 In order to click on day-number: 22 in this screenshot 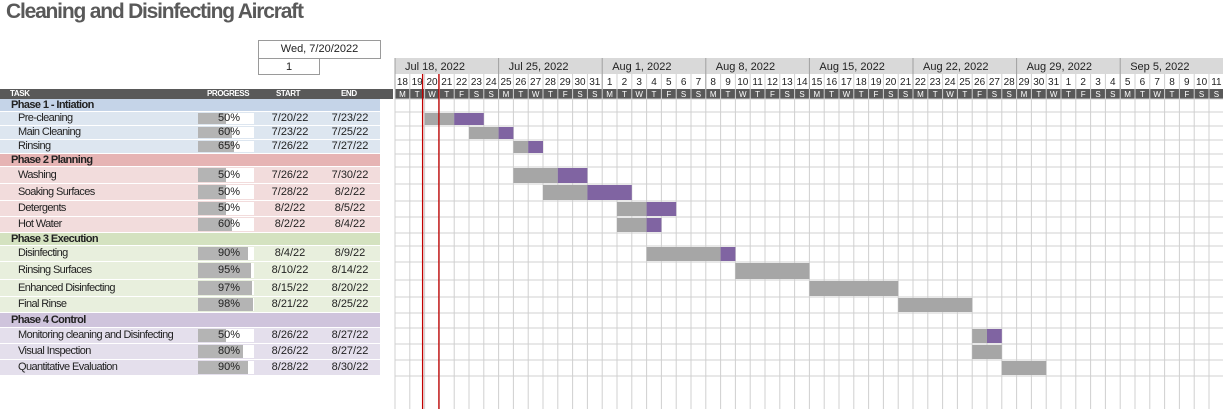, I will do `click(462, 82)`.